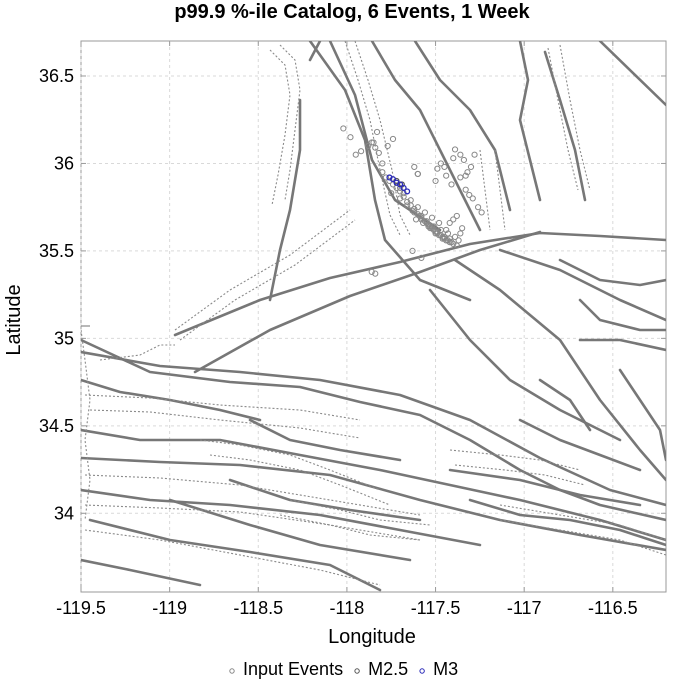 The width and height of the screenshot is (700, 687). I want to click on y-tick-label: 36.5, so click(56, 76).